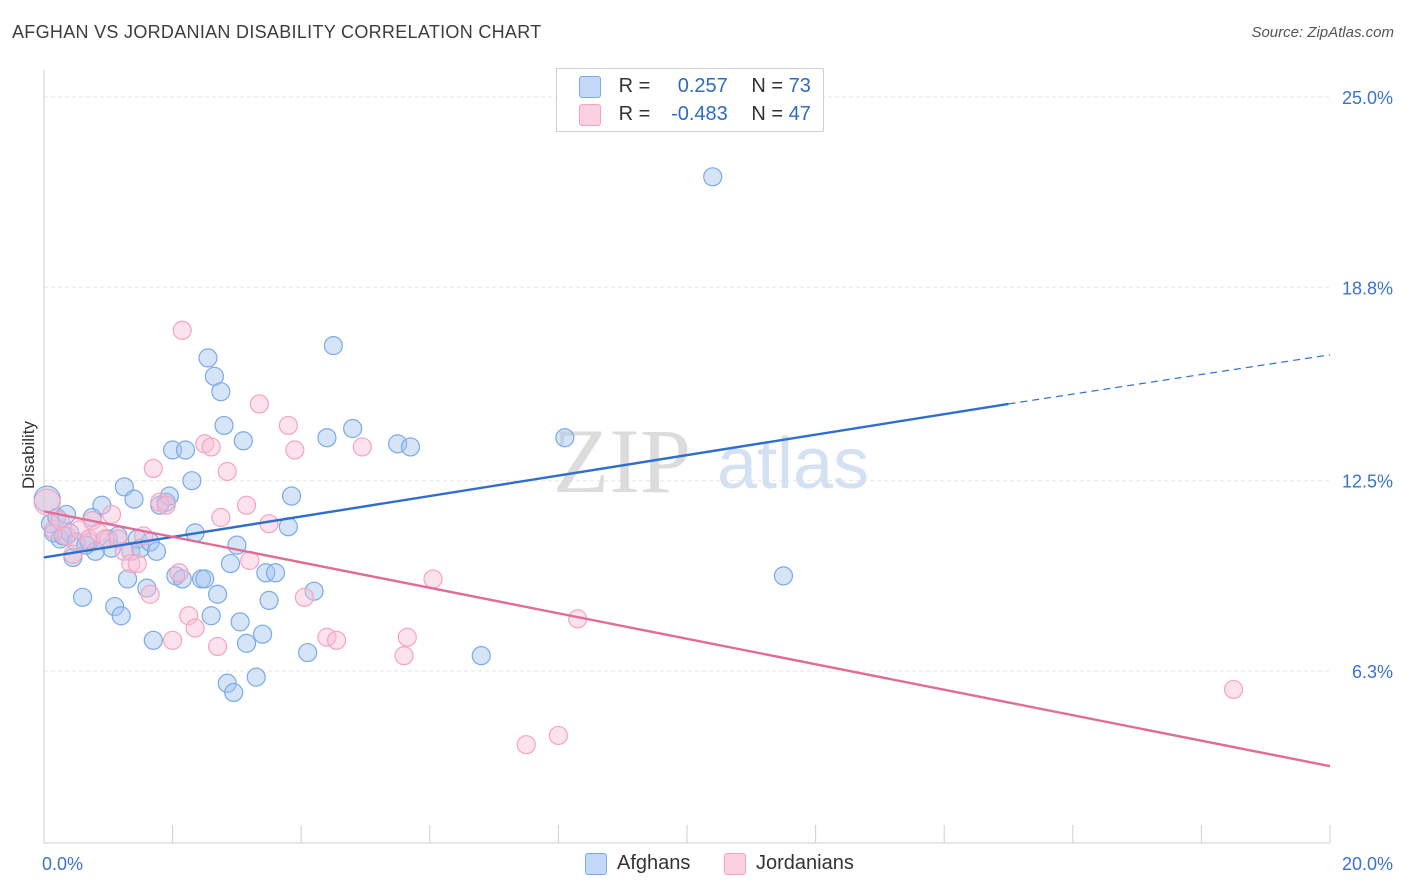 Image resolution: width=1406 pixels, height=892 pixels. What do you see at coordinates (735, 863) in the screenshot?
I see `bottom-legend-swatch-jordanians` at bounding box center [735, 863].